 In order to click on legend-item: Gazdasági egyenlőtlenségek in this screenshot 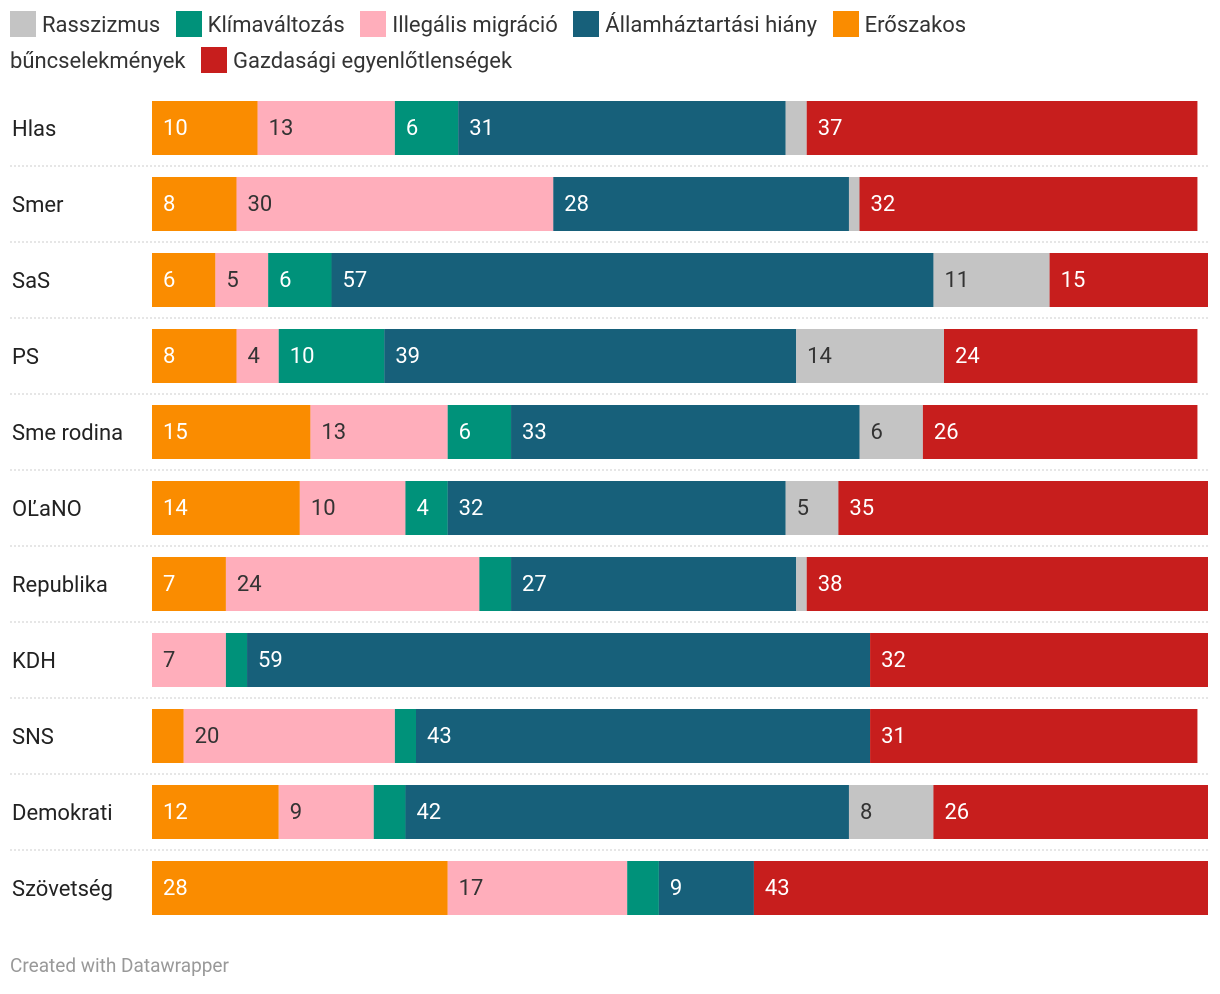, I will do `click(357, 60)`.